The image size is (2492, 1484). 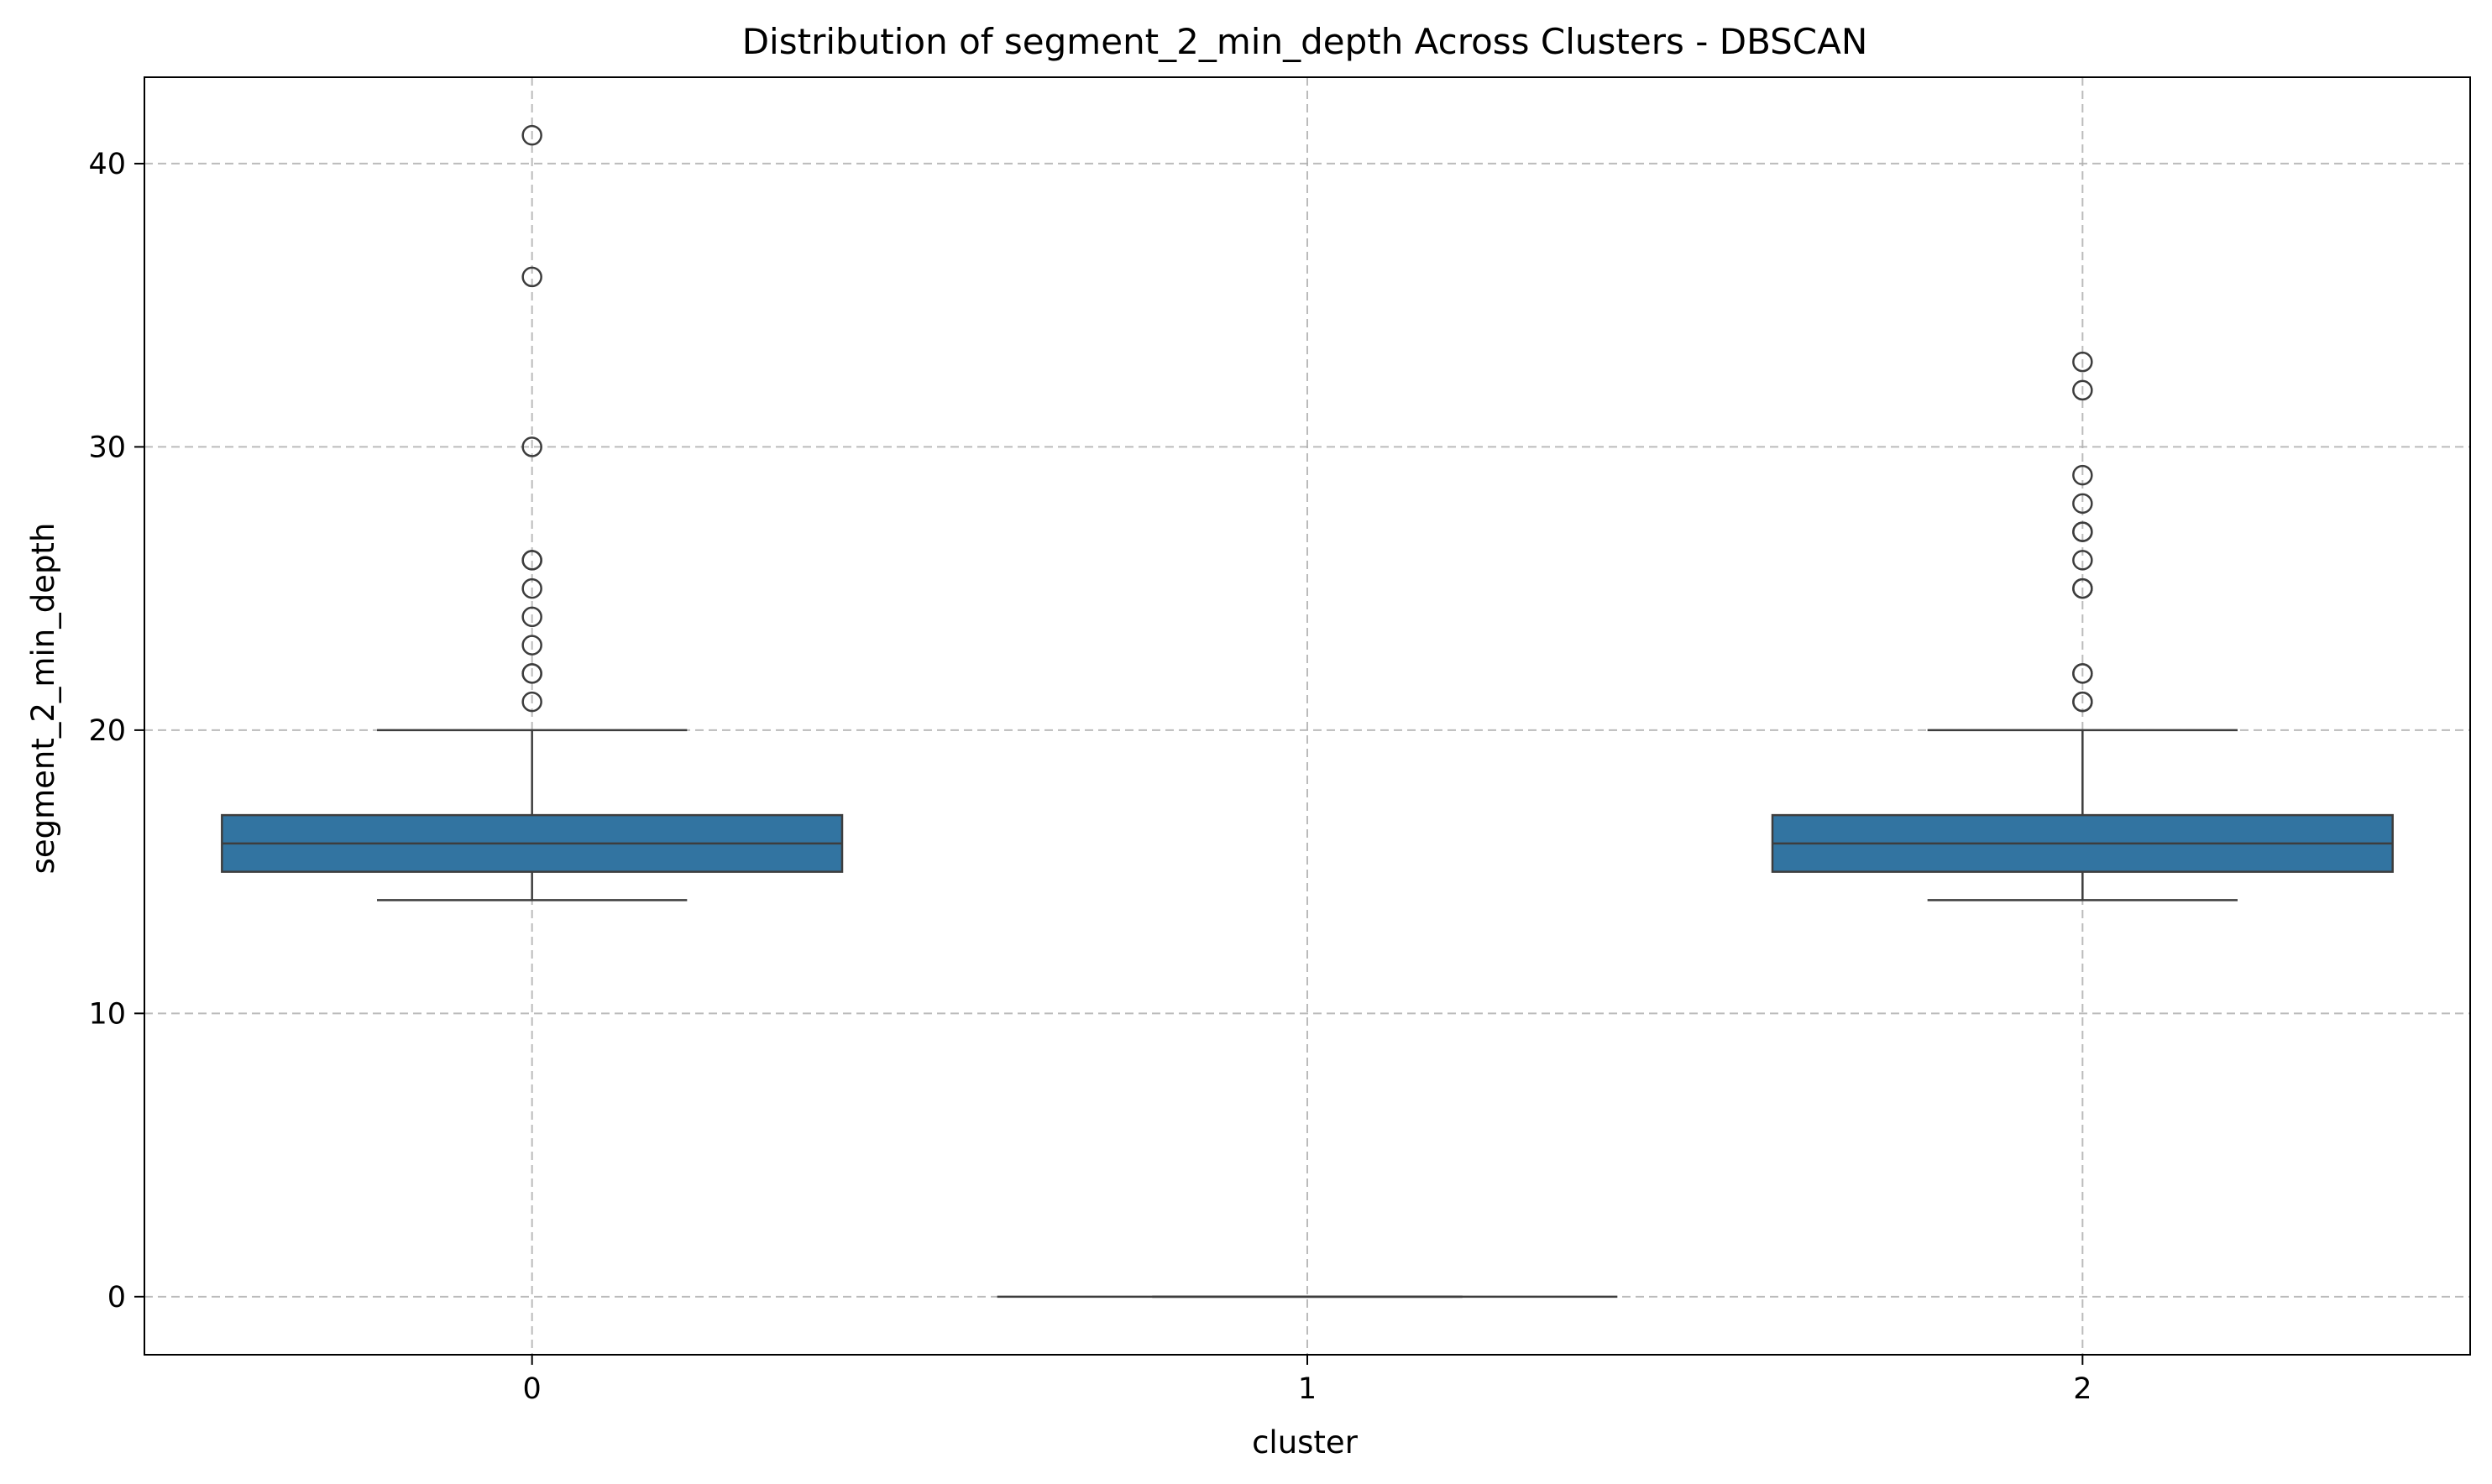 What do you see at coordinates (107, 164) in the screenshot?
I see `y-tick-label-4: 40` at bounding box center [107, 164].